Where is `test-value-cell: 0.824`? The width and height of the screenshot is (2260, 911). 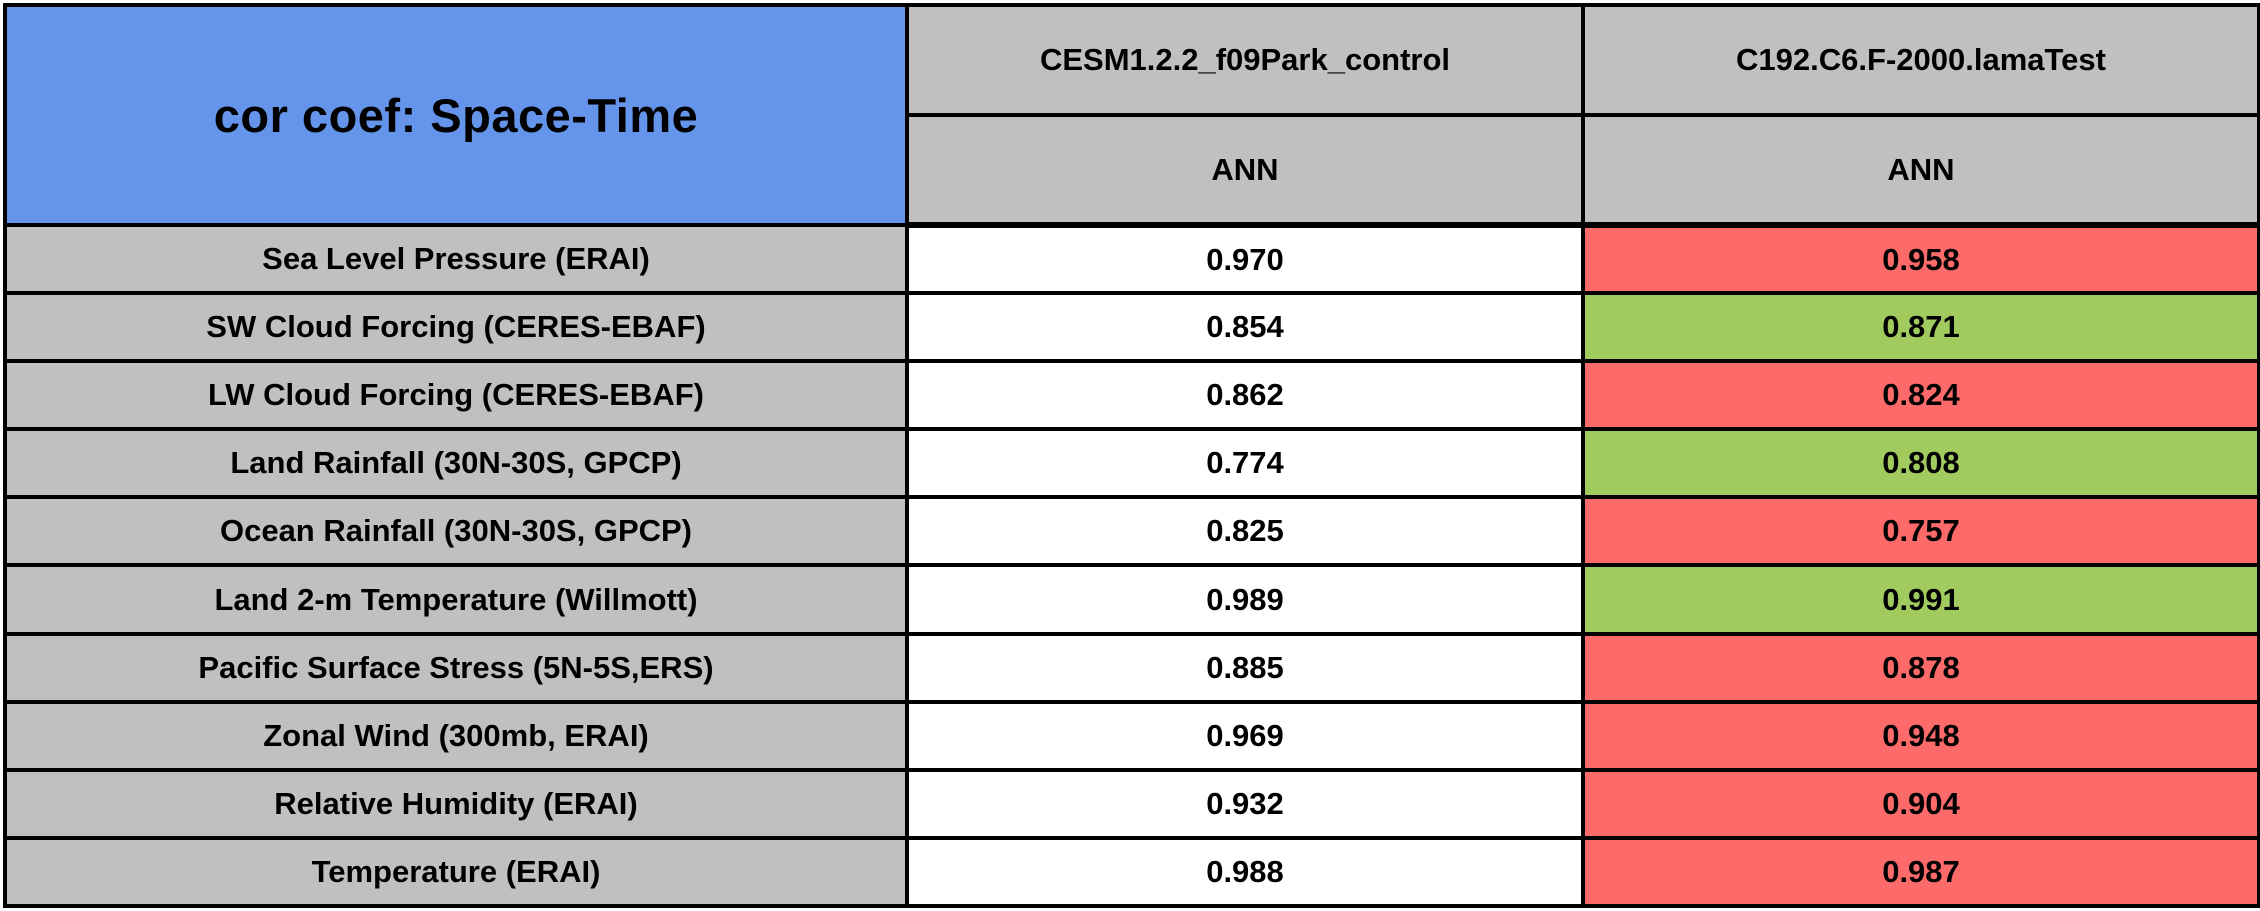 test-value-cell: 0.824 is located at coordinates (1920, 395).